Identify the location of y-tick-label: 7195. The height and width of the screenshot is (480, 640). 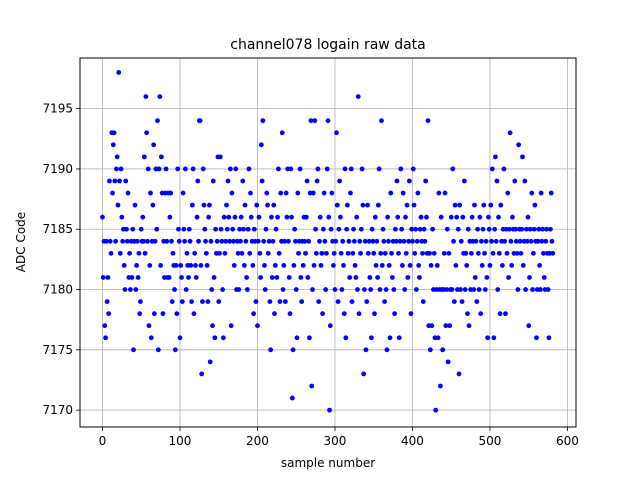
(57, 109).